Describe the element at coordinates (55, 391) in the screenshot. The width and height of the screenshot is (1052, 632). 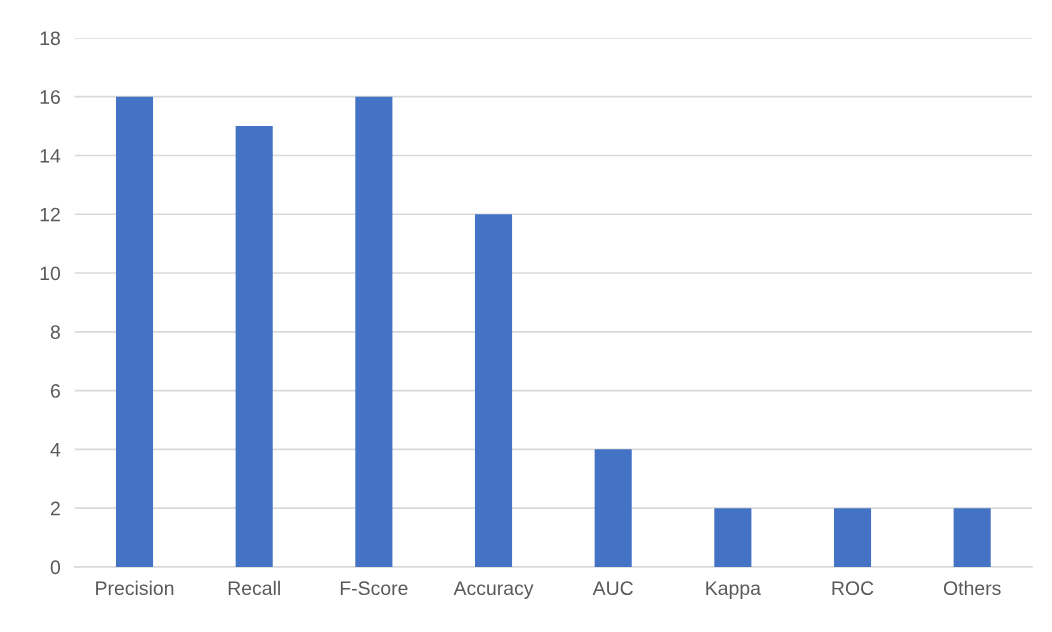
I see `y-tick-label: 6` at that location.